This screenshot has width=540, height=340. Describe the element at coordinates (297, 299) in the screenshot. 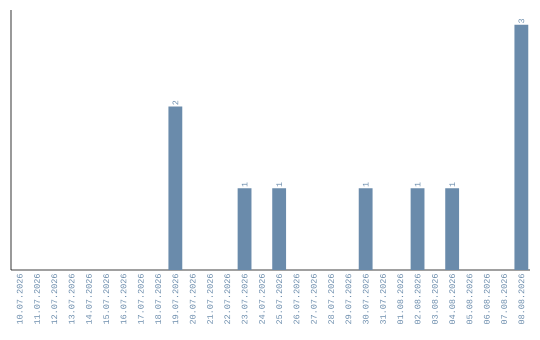

I see `x-tick-label: 26.07.2026` at that location.